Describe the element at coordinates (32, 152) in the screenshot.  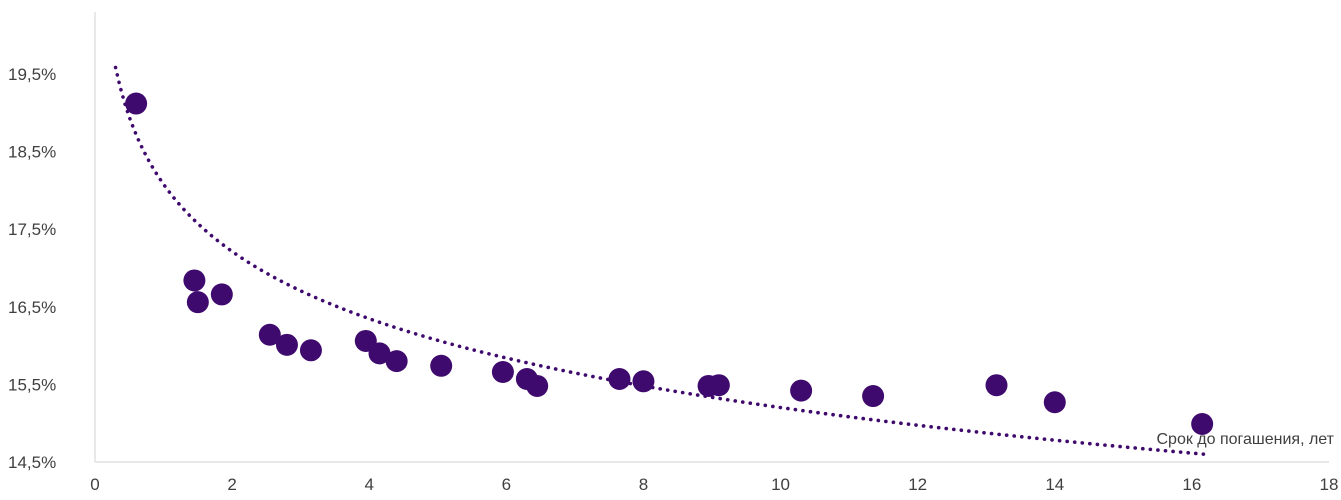
I see `y-tick-label: 18,5%` at that location.